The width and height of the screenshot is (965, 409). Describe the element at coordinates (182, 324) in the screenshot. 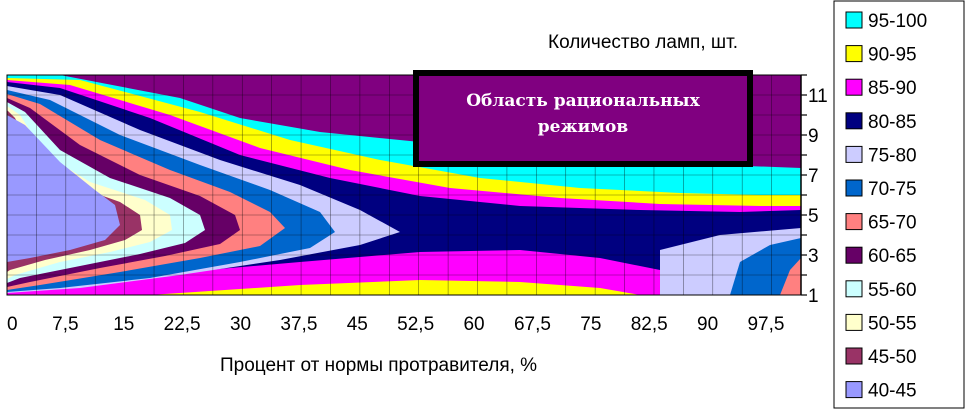

I see `x-tick-label: 22,5` at that location.